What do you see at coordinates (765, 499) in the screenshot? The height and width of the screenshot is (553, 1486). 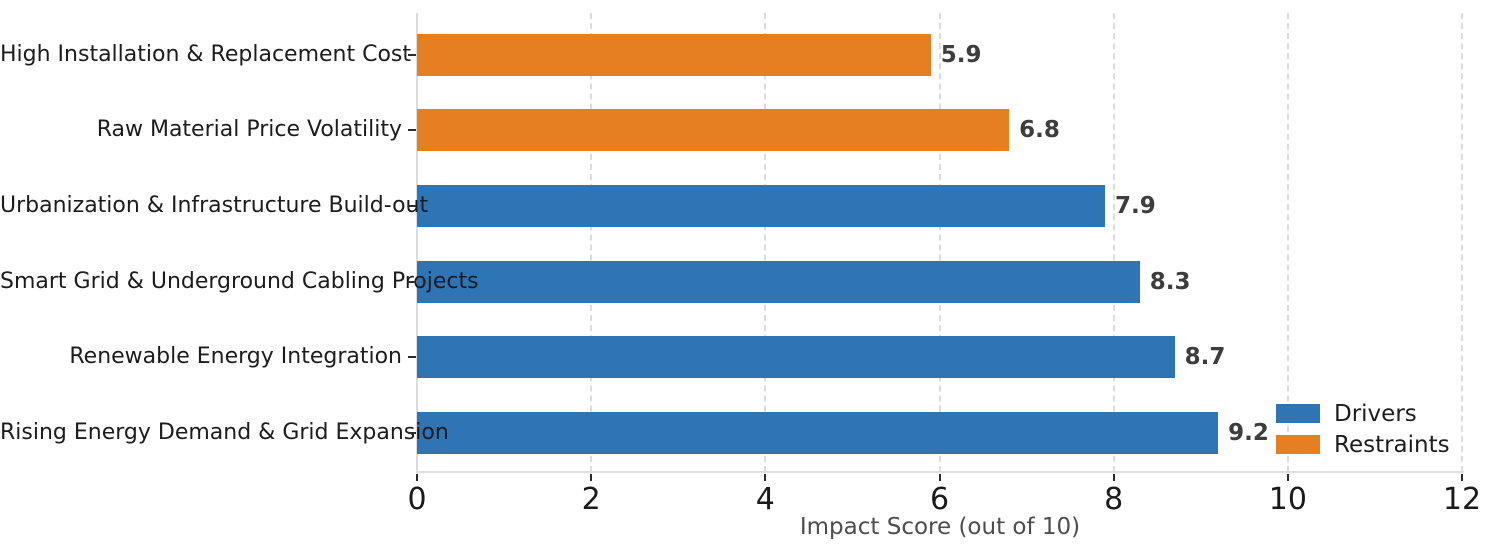 I see `x-tick-label: 4` at bounding box center [765, 499].